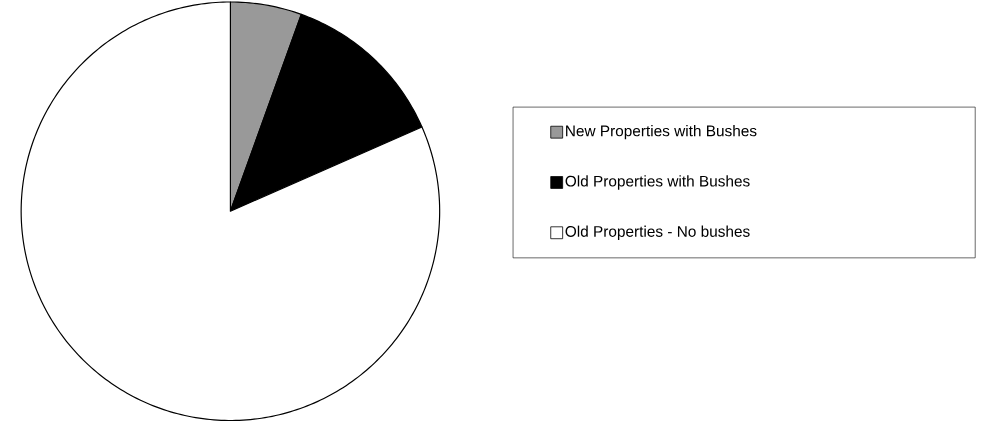  I want to click on legend-label: New Properties with Bushes, so click(661, 132).